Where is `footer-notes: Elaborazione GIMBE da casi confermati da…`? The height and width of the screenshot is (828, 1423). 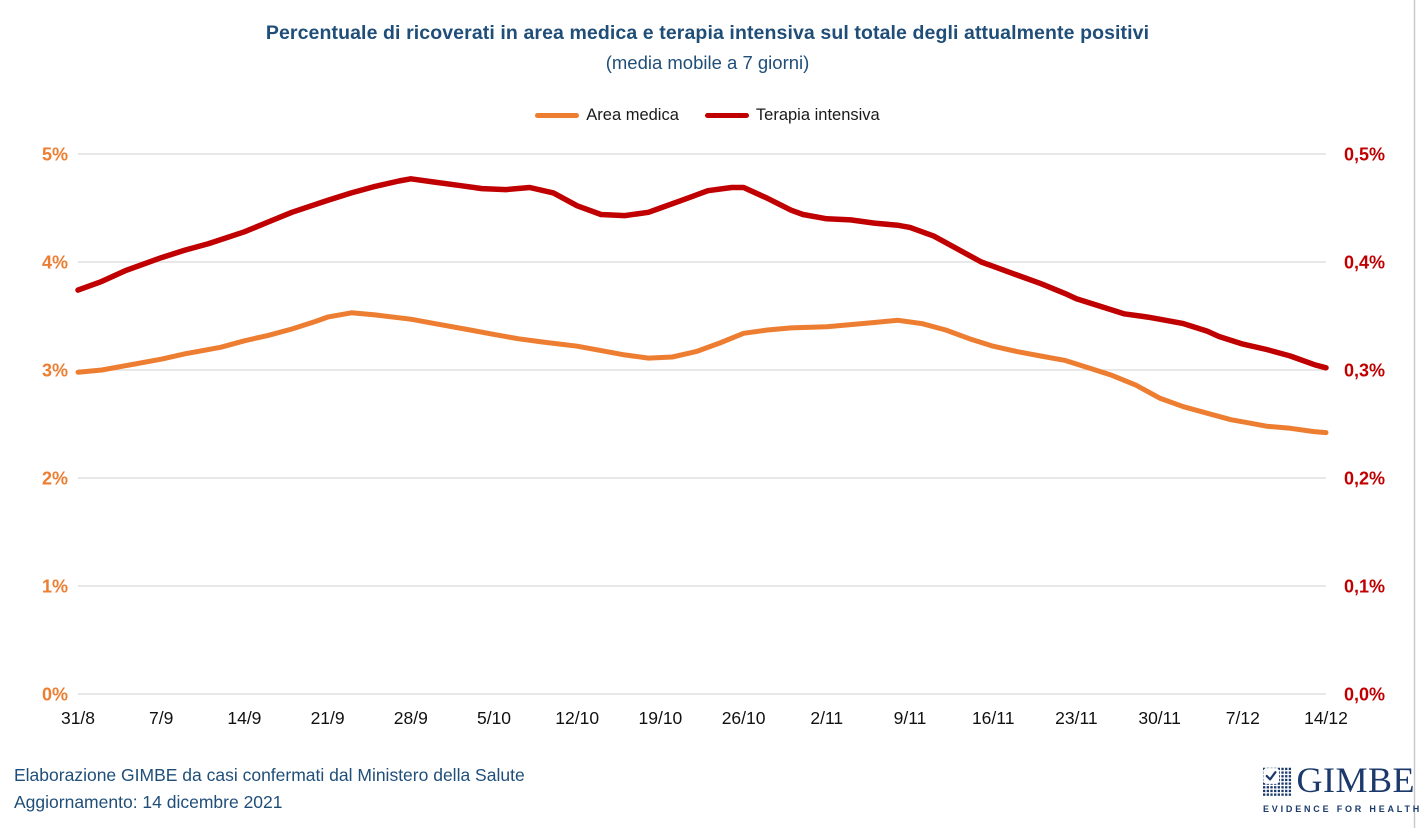
footer-notes: Elaborazione GIMBE da casi confermati da… is located at coordinates (269, 789).